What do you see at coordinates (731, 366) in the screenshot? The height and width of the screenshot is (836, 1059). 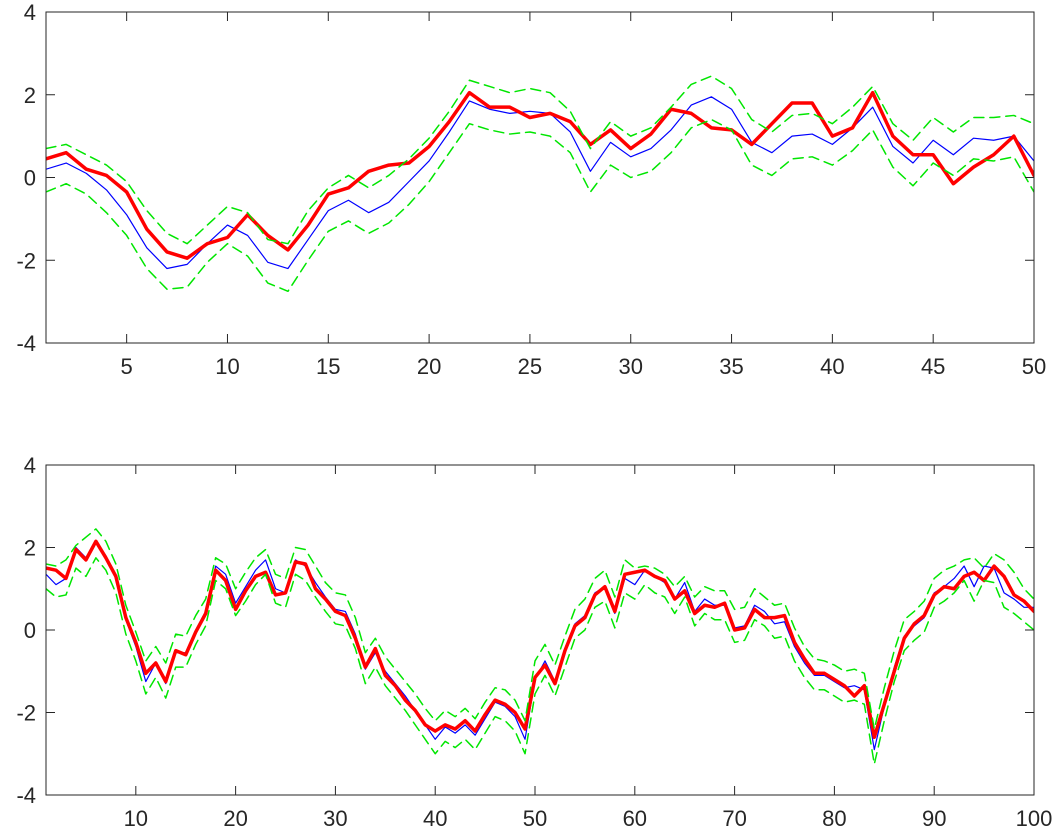 I see `x-tick-label: 35` at bounding box center [731, 366].